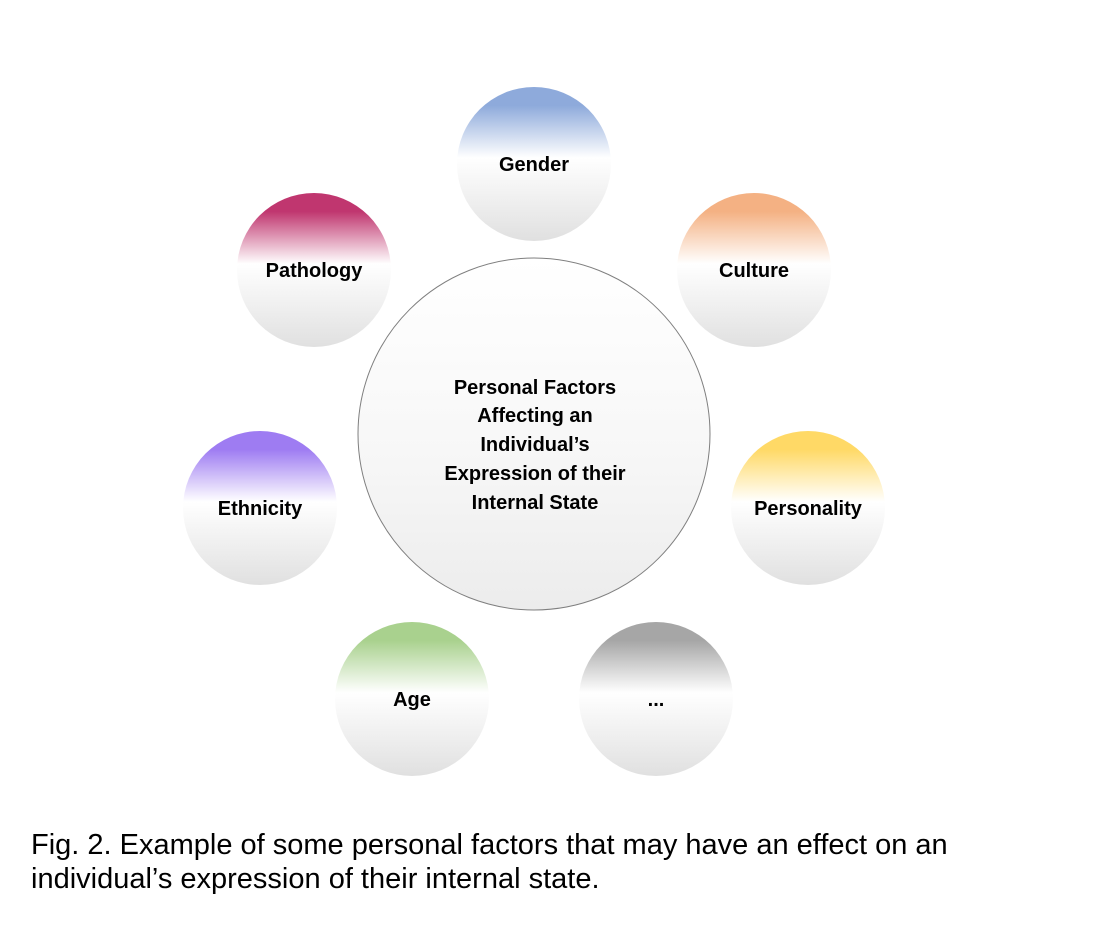 Image resolution: width=1102 pixels, height=946 pixels. Describe the element at coordinates (534, 445) in the screenshot. I see `center-label-line: Individual’s` at that location.